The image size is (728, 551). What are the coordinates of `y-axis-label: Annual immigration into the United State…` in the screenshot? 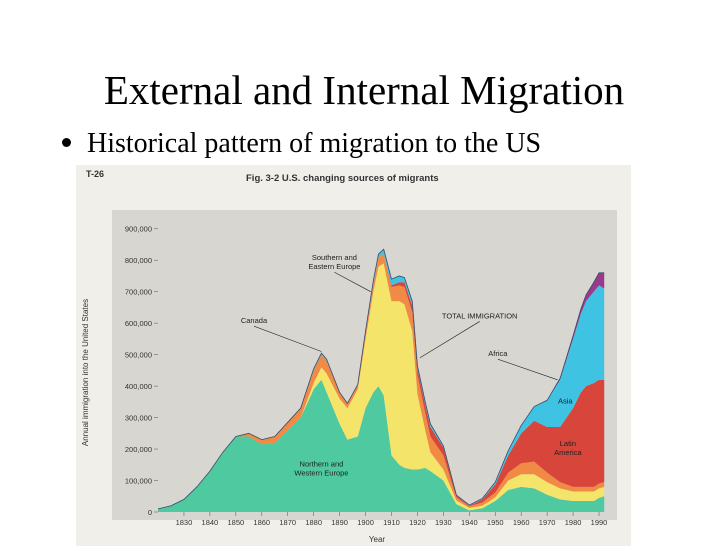 It's located at (85, 372).